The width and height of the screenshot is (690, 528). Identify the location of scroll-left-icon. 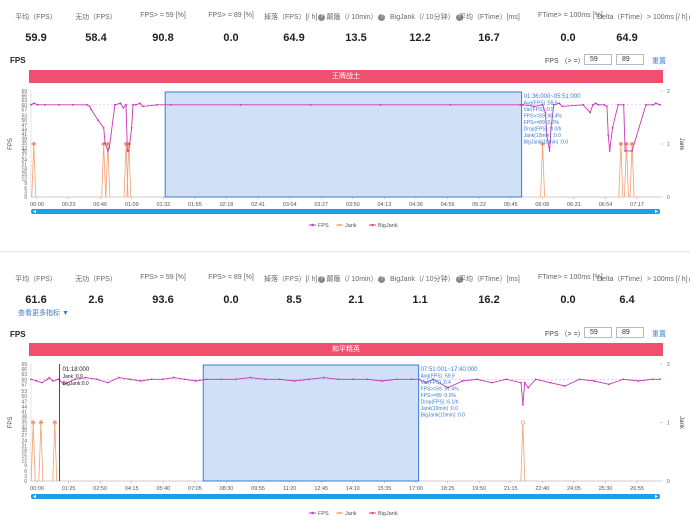
(34, 496).